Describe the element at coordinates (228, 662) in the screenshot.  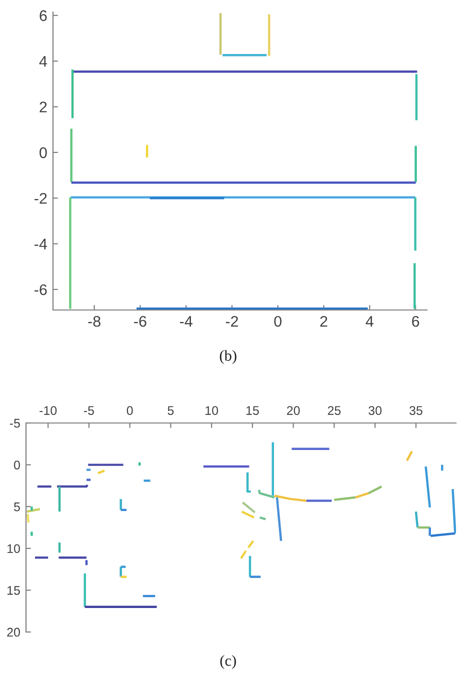
I see `text: (c)` at that location.